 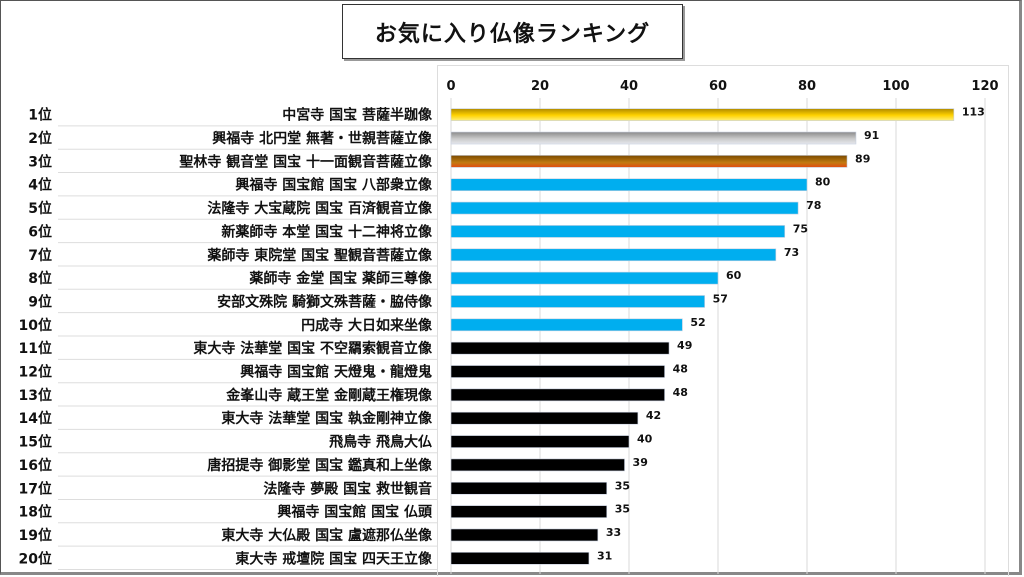 I want to click on value-label: 80, so click(x=823, y=182).